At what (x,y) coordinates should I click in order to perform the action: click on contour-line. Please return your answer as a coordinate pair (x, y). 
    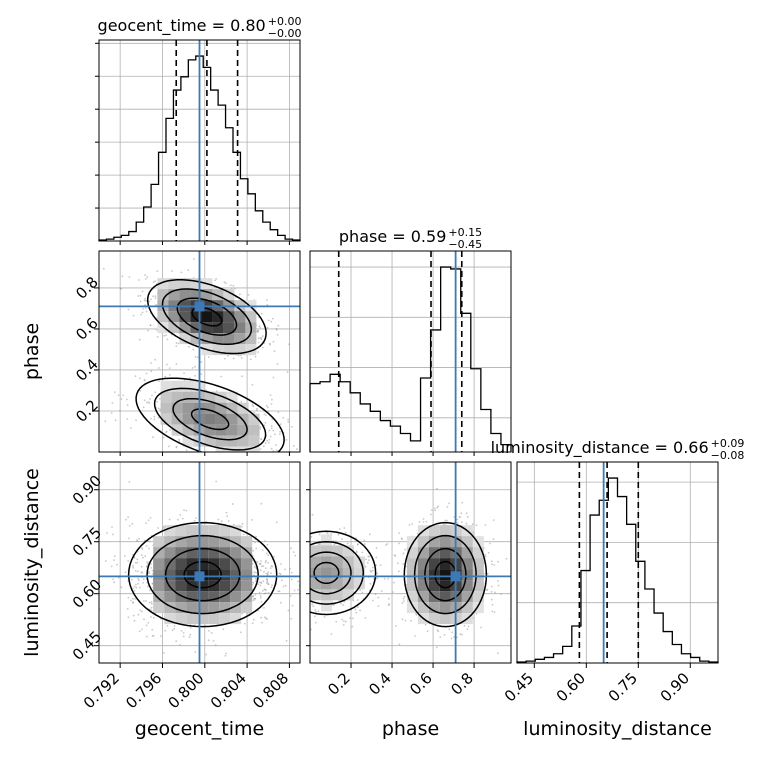
    Looking at the image, I should click on (206, 316).